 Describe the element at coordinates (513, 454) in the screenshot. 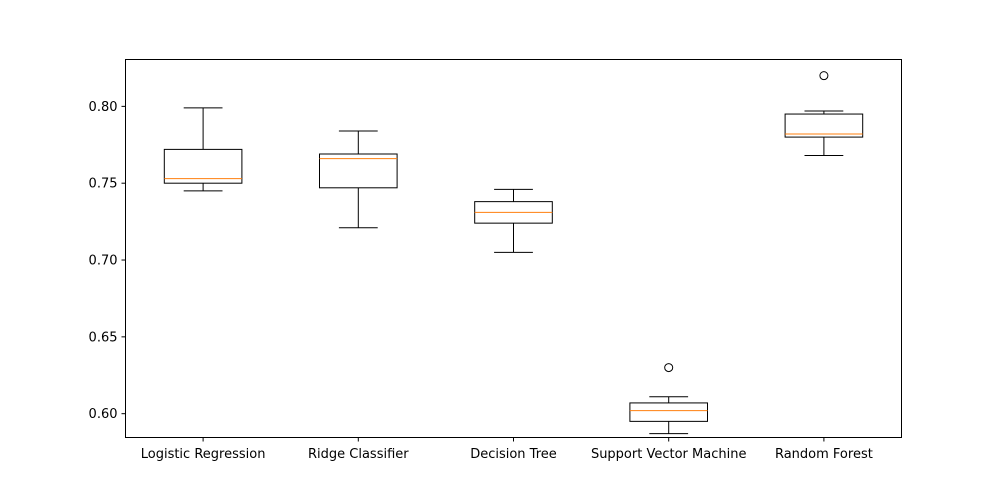

I see `x-tick-label: Decision Tree` at that location.